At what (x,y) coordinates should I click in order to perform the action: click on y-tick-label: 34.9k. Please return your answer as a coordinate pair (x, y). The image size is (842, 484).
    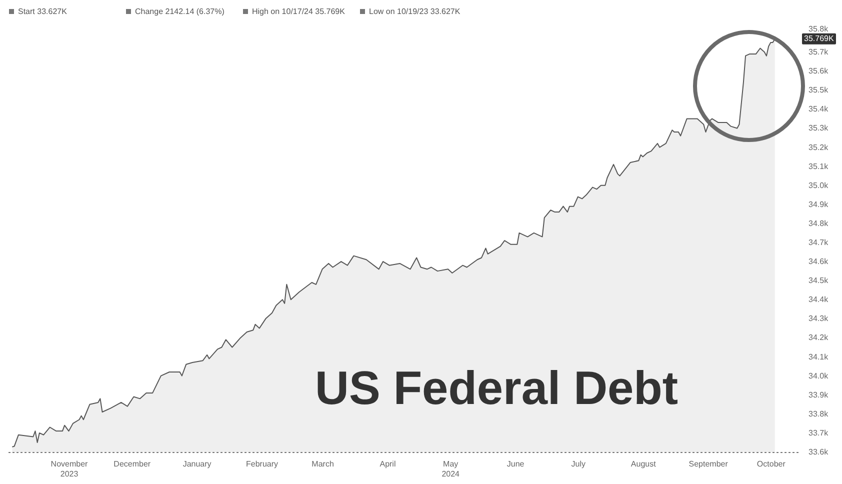
    Looking at the image, I should click on (819, 204).